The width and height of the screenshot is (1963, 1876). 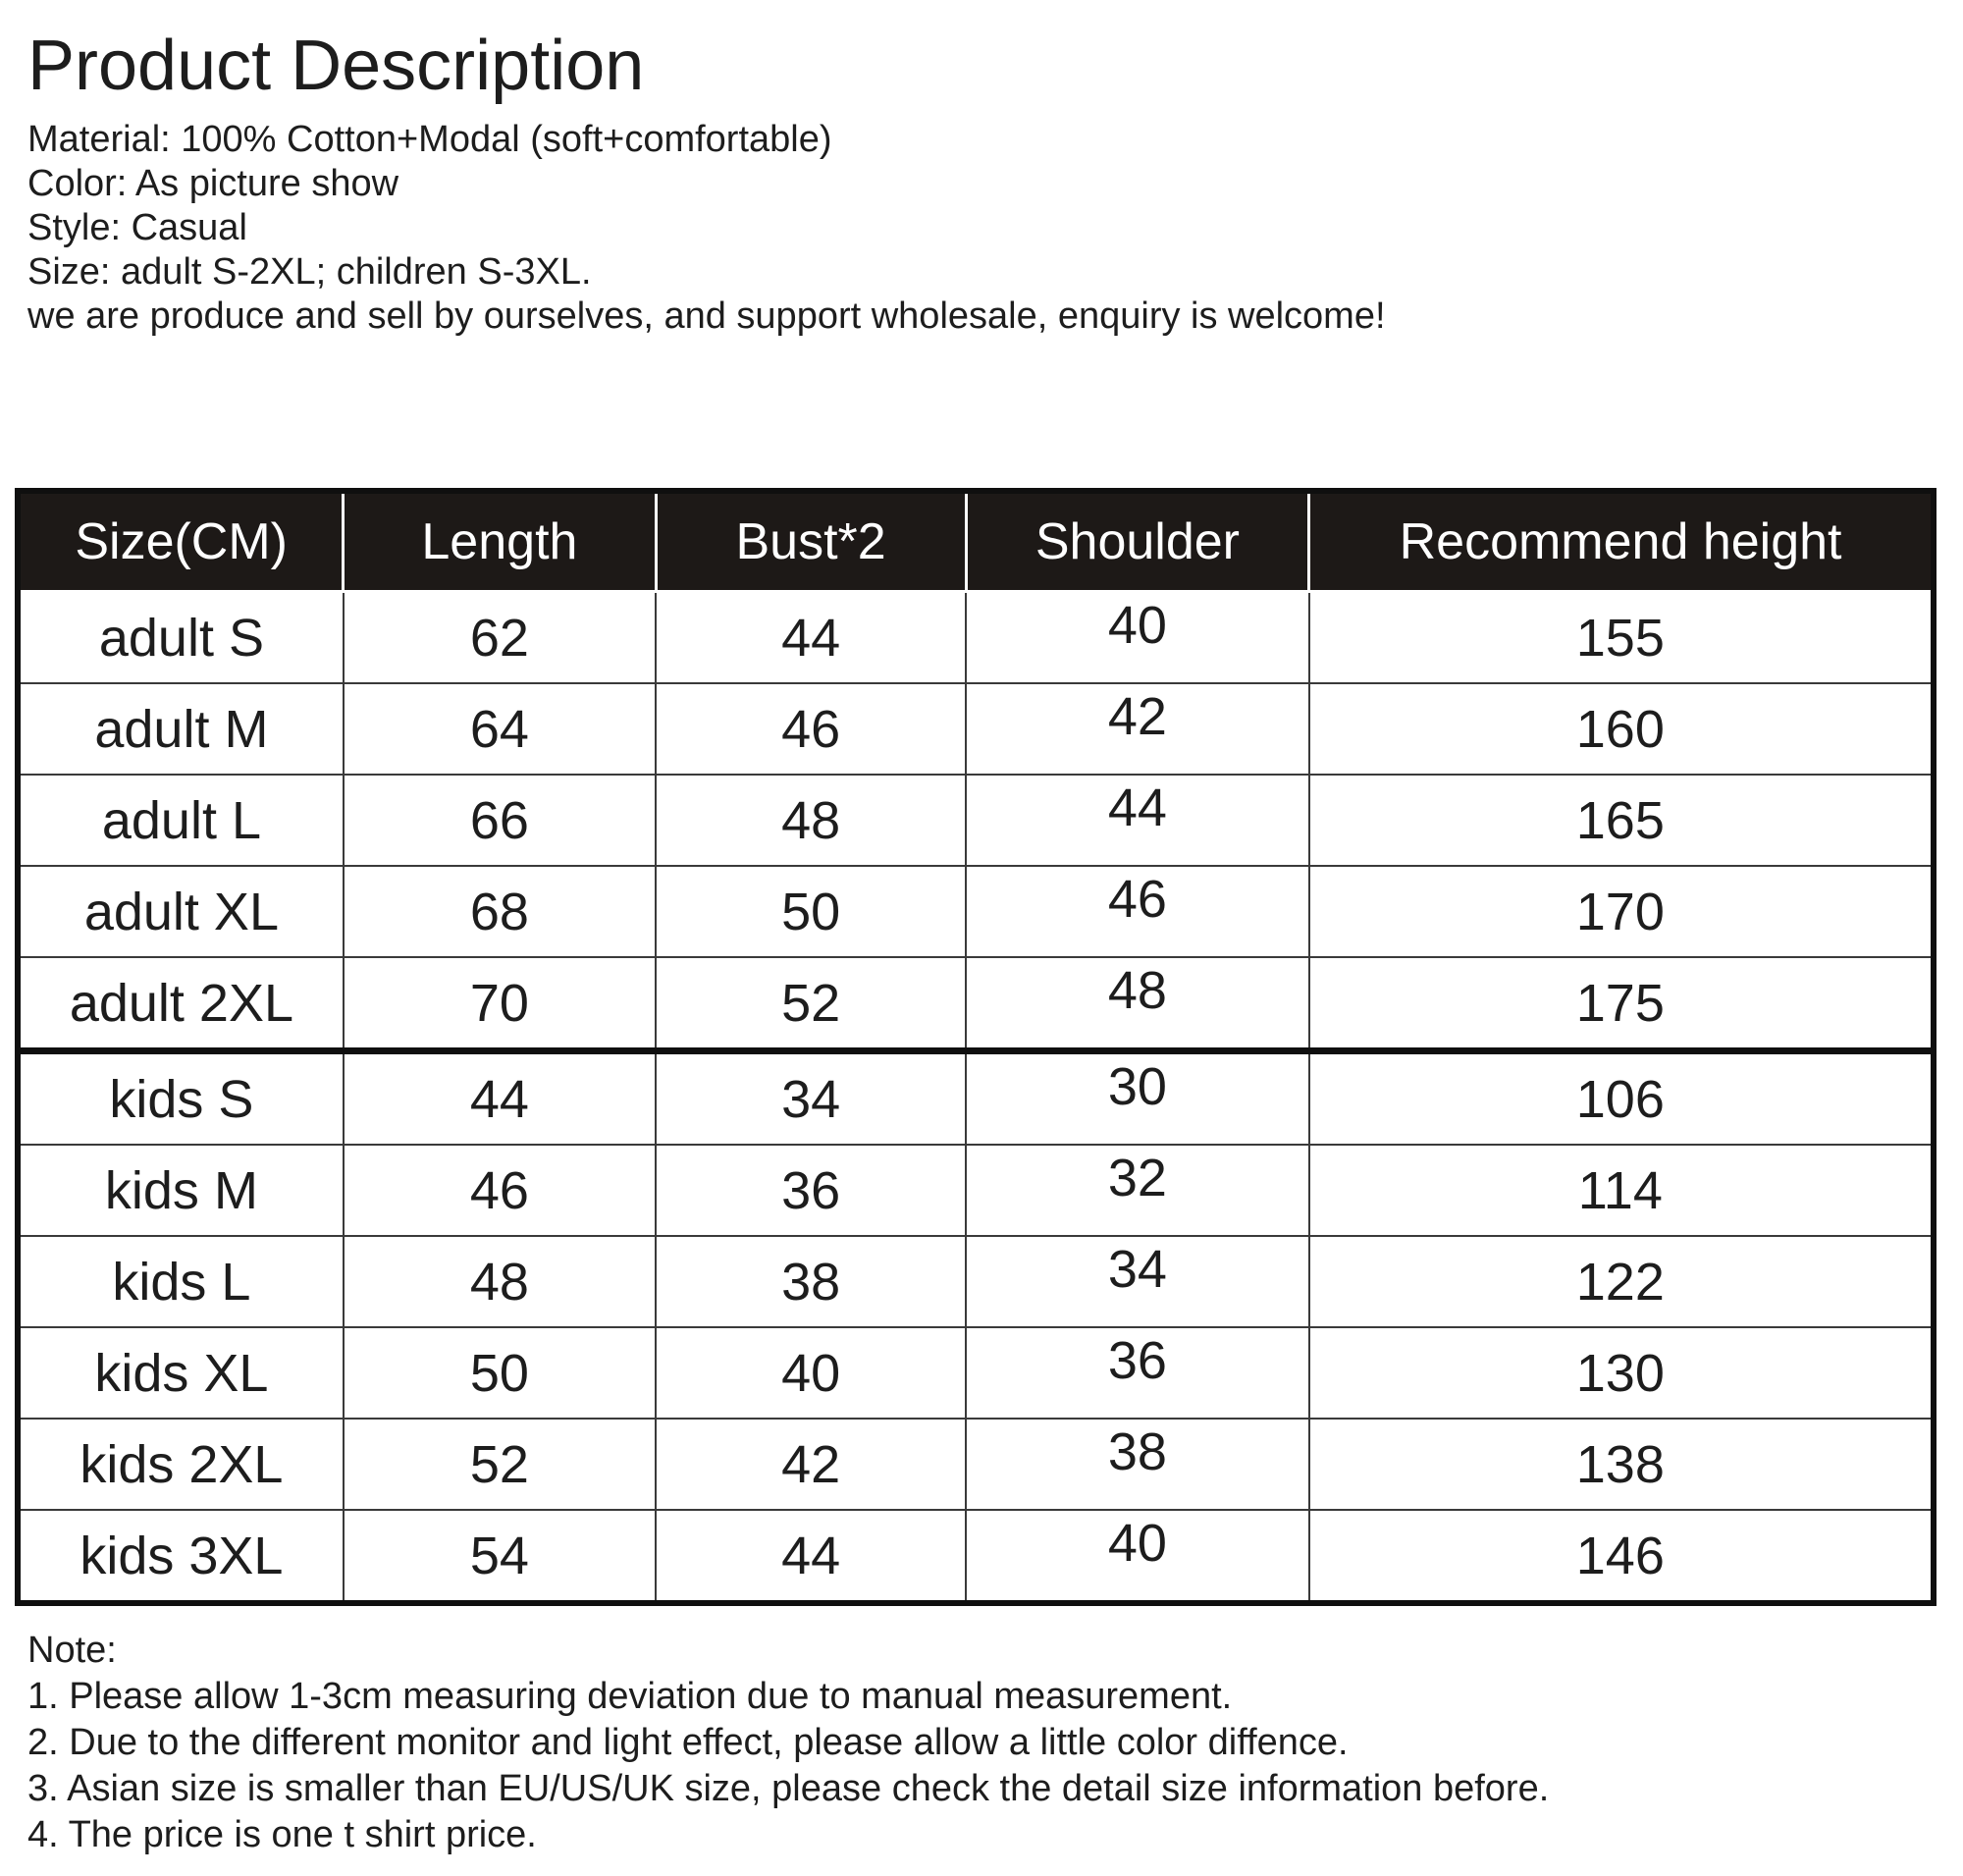 I want to click on height-cell: 146, so click(x=1622, y=1557).